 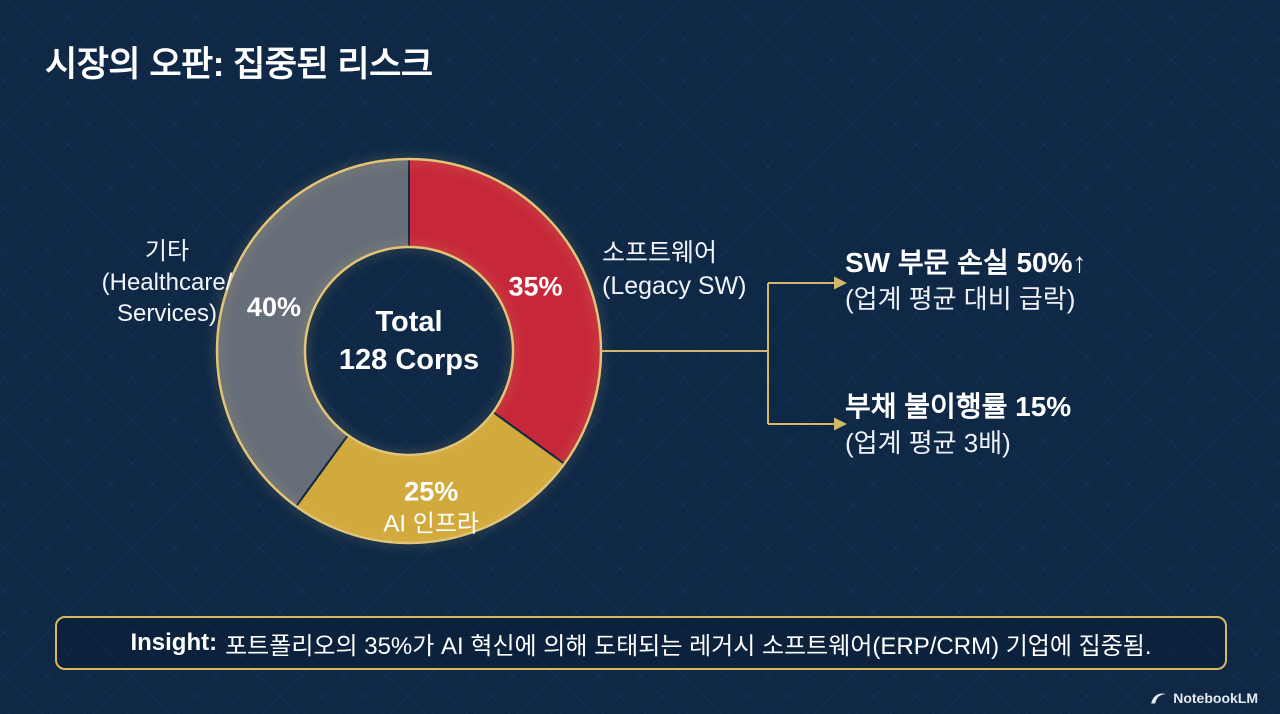 I want to click on donut-segment-labels: 35% 25% AI 인프라 40%, so click(x=405, y=405).